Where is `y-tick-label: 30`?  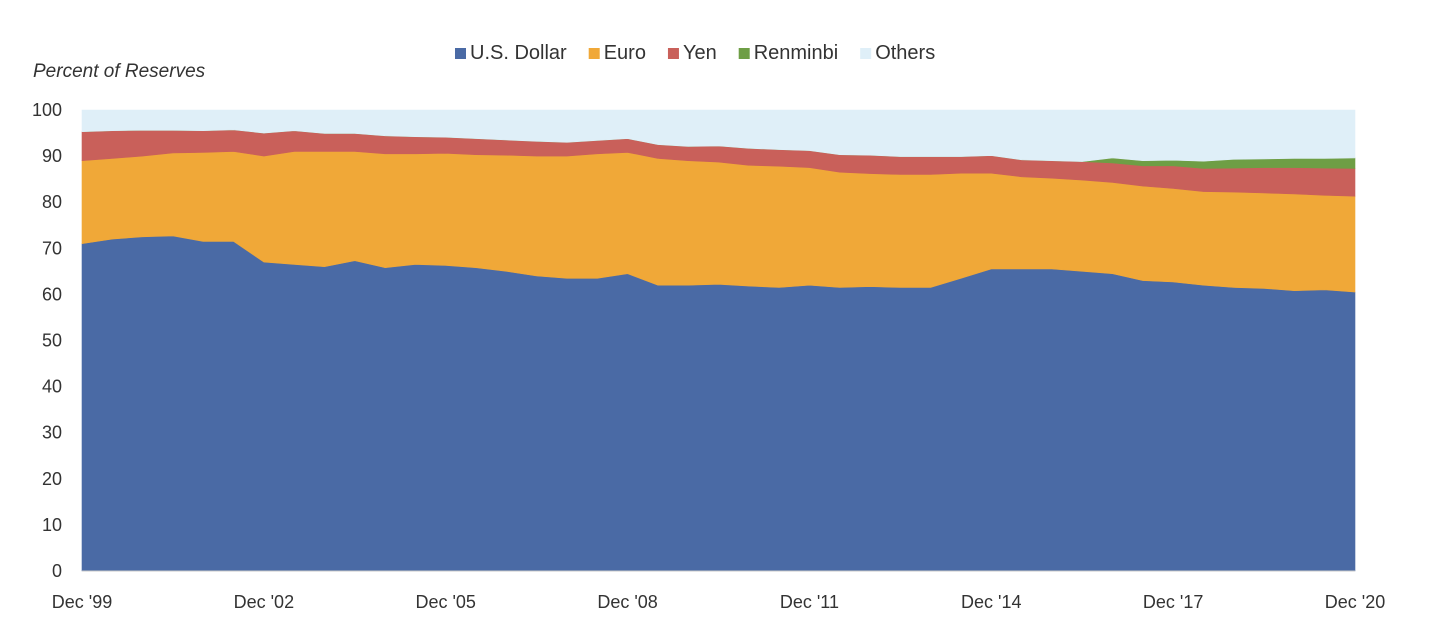 y-tick-label: 30 is located at coordinates (52, 433).